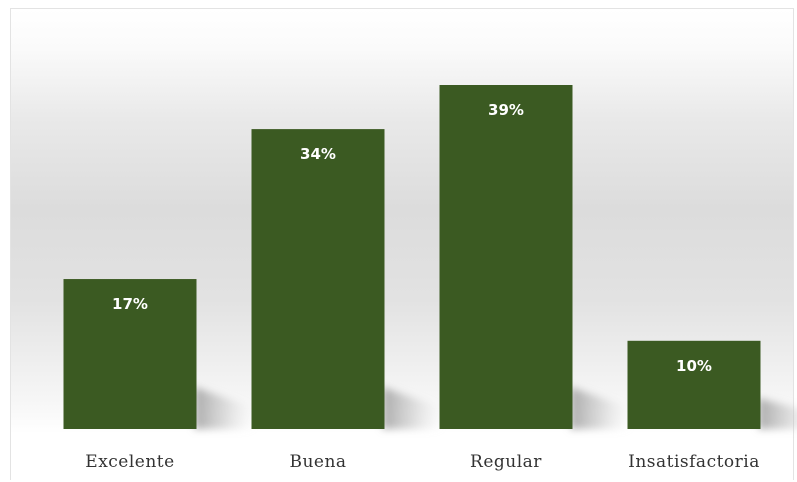  I want to click on bar-shadow-buena, so click(412, 408).